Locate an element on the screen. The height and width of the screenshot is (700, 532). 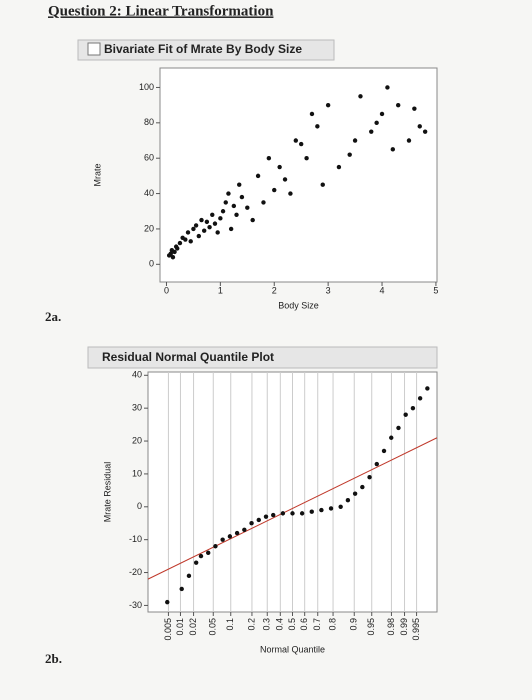
x-tick-label: 0.02 is located at coordinates (193, 627).